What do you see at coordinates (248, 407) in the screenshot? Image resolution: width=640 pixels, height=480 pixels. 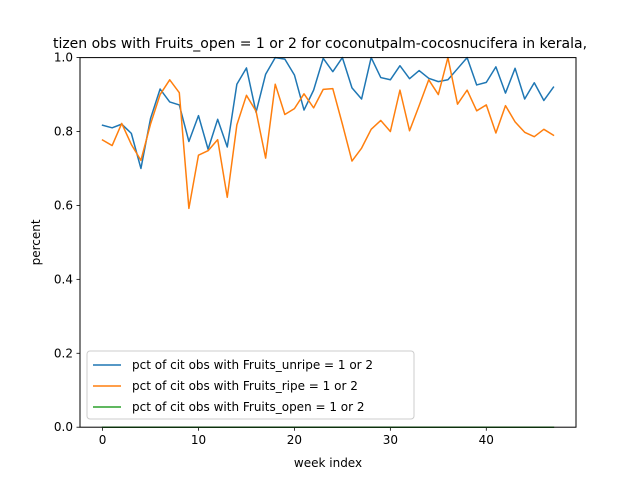 I see `legend-label-open: pct of cit obs with Fruits_open = 1 or 2` at bounding box center [248, 407].